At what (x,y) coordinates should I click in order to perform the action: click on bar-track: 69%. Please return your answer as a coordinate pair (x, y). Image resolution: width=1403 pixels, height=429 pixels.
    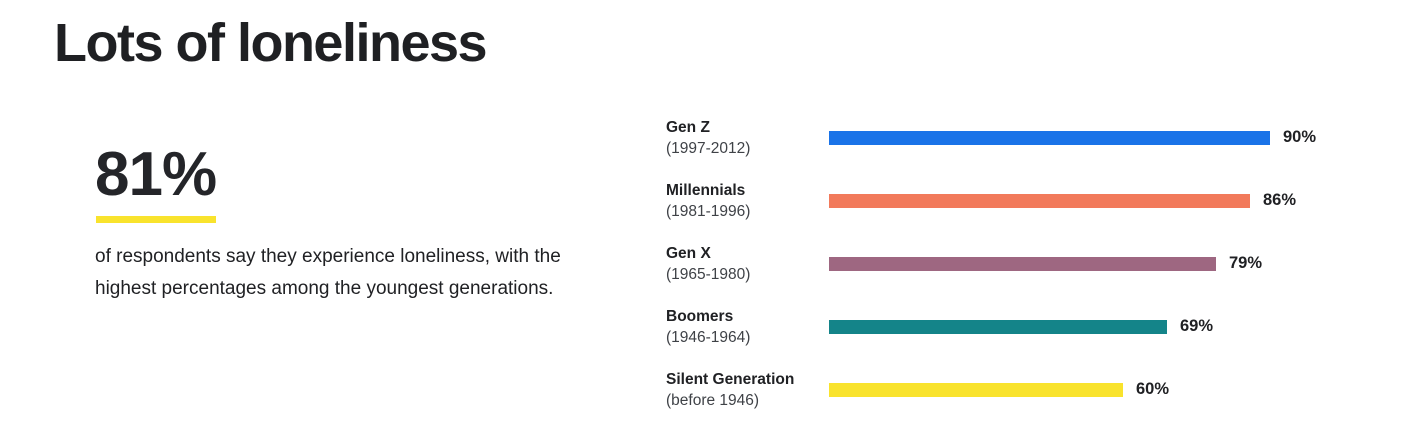
    Looking at the image, I should click on (1021, 326).